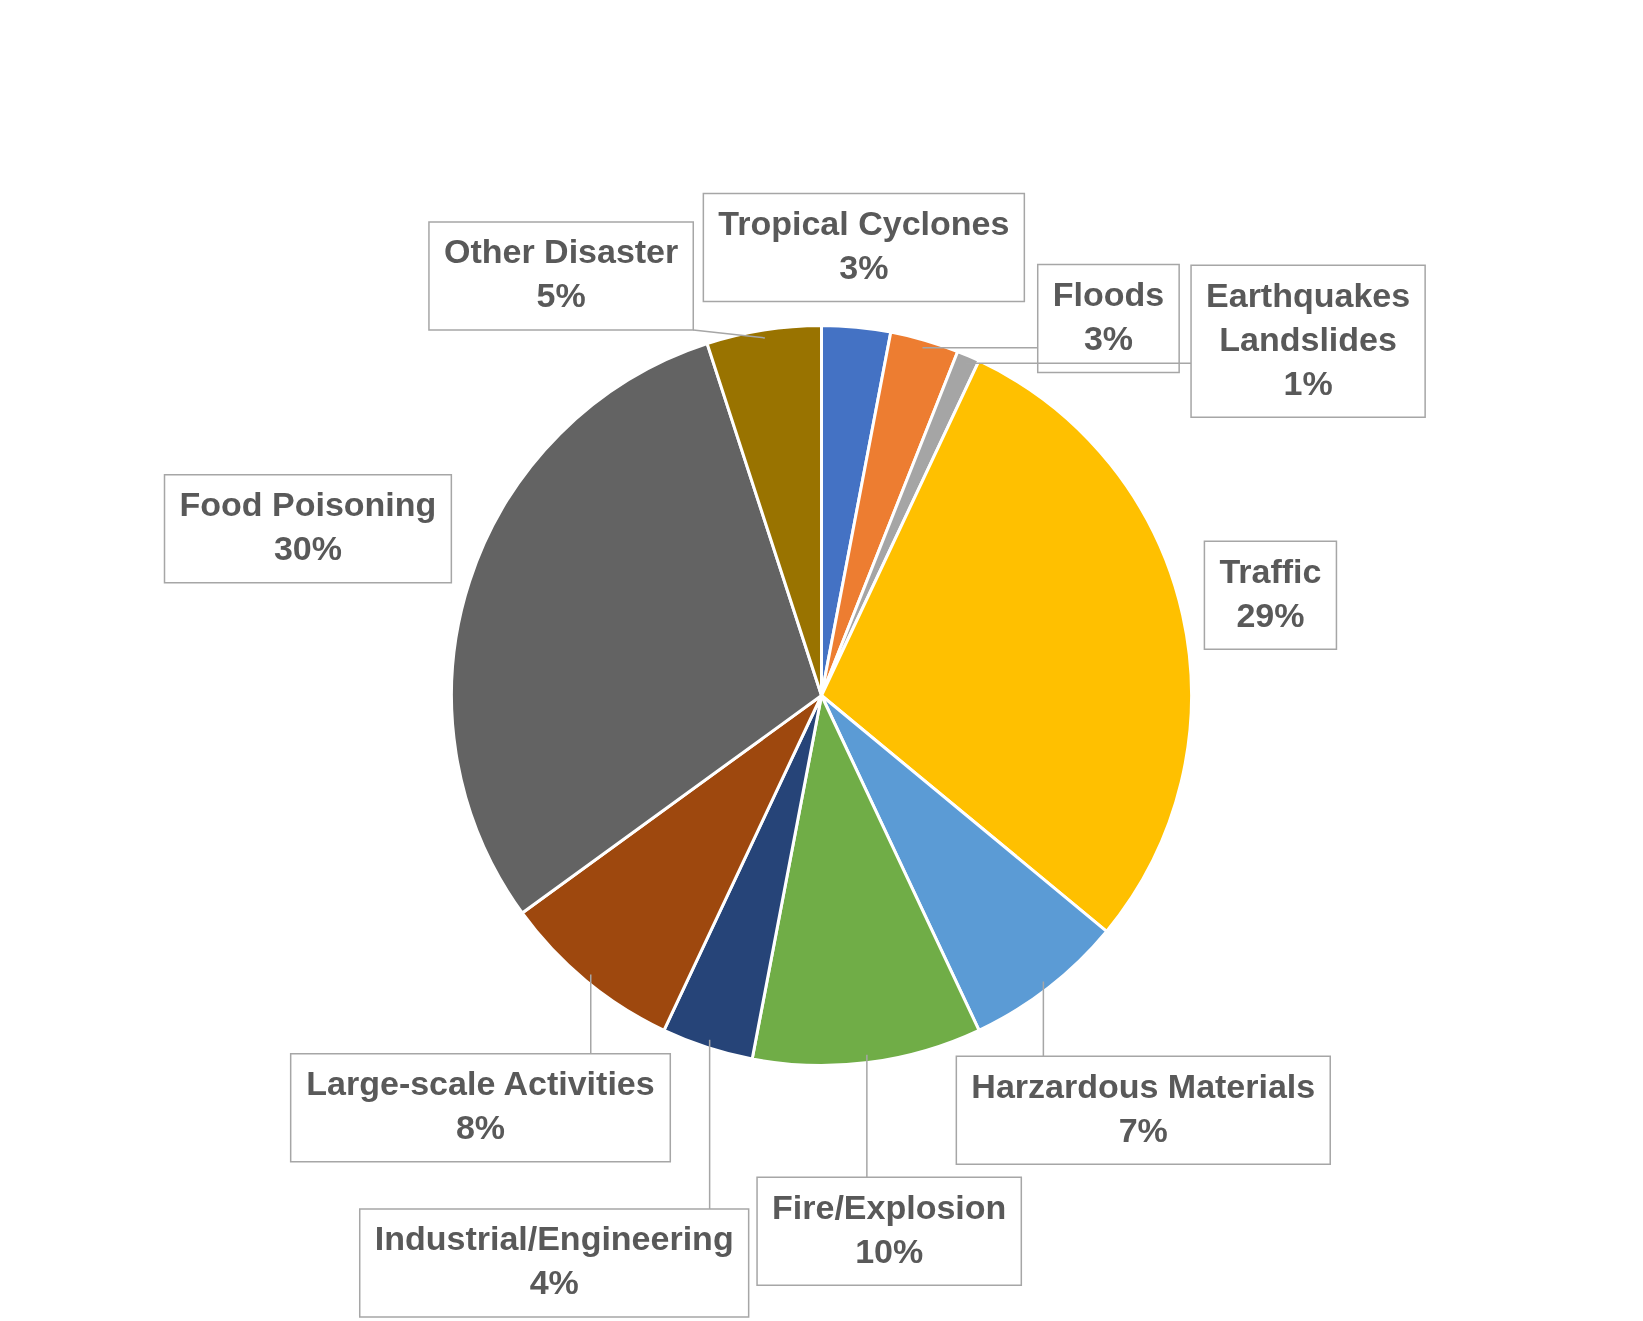  What do you see at coordinates (308, 504) in the screenshot?
I see `slice-label: Food Poisoning` at bounding box center [308, 504].